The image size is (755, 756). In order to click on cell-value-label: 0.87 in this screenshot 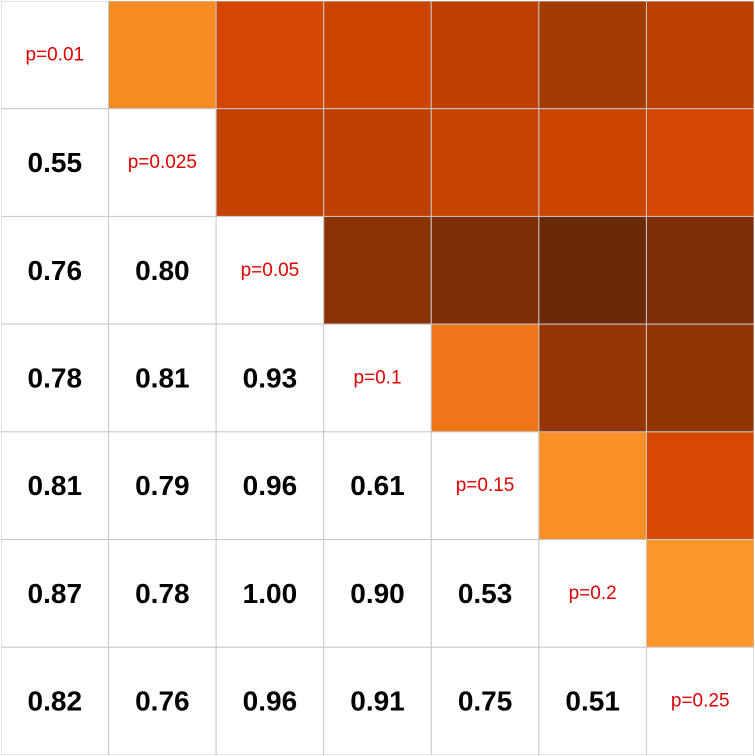, I will do `click(55, 593)`.